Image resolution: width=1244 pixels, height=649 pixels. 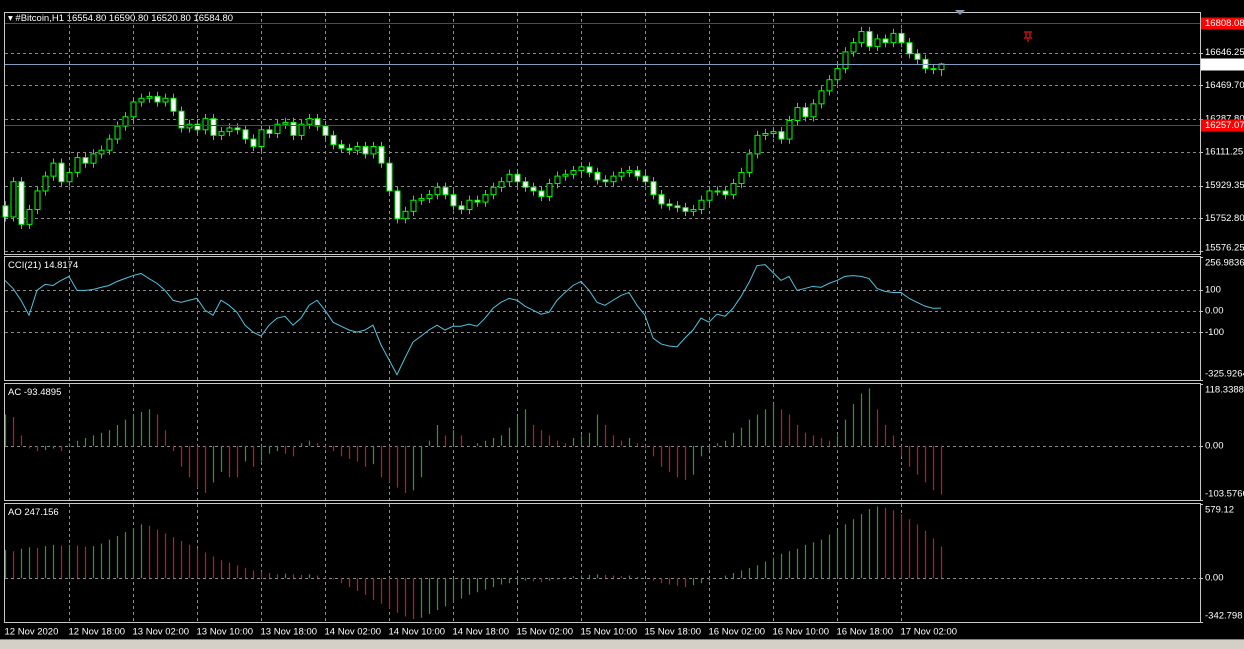 What do you see at coordinates (673, 632) in the screenshot?
I see `x-tick-label: 15 Nov 18:00` at bounding box center [673, 632].